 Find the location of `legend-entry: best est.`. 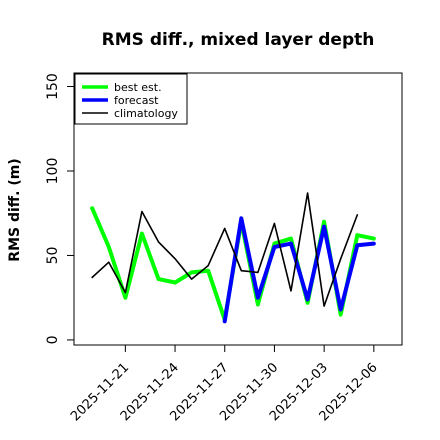

legend-entry: best est. is located at coordinates (138, 87).